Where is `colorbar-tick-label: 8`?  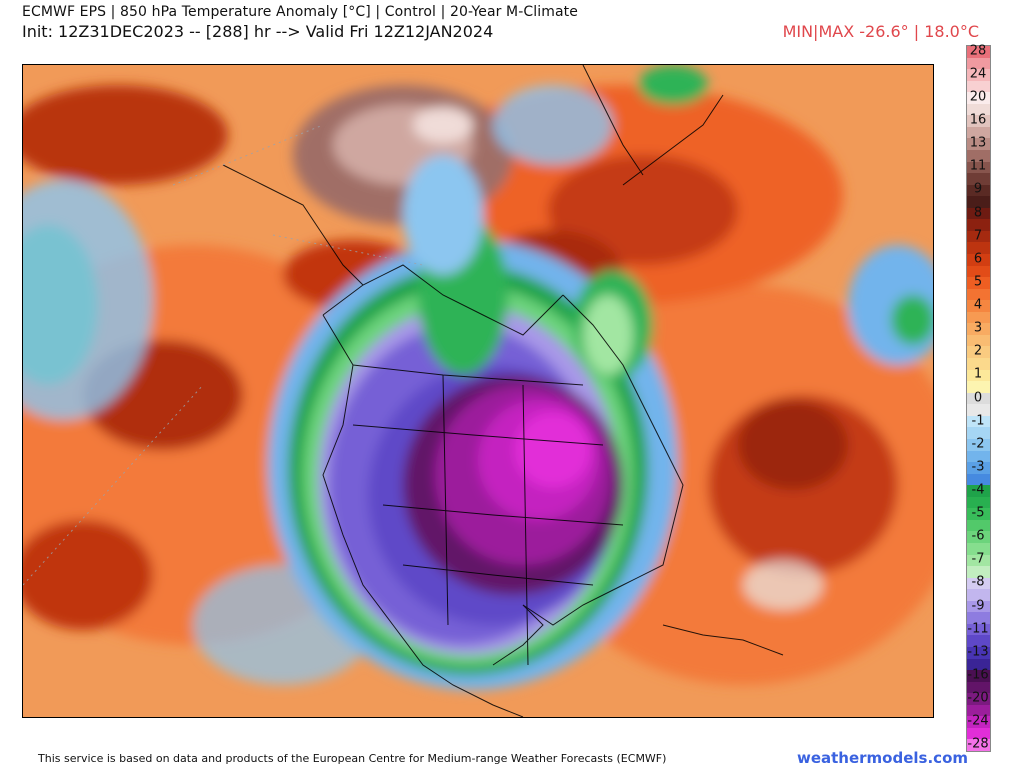 colorbar-tick-label: 8 is located at coordinates (978, 213).